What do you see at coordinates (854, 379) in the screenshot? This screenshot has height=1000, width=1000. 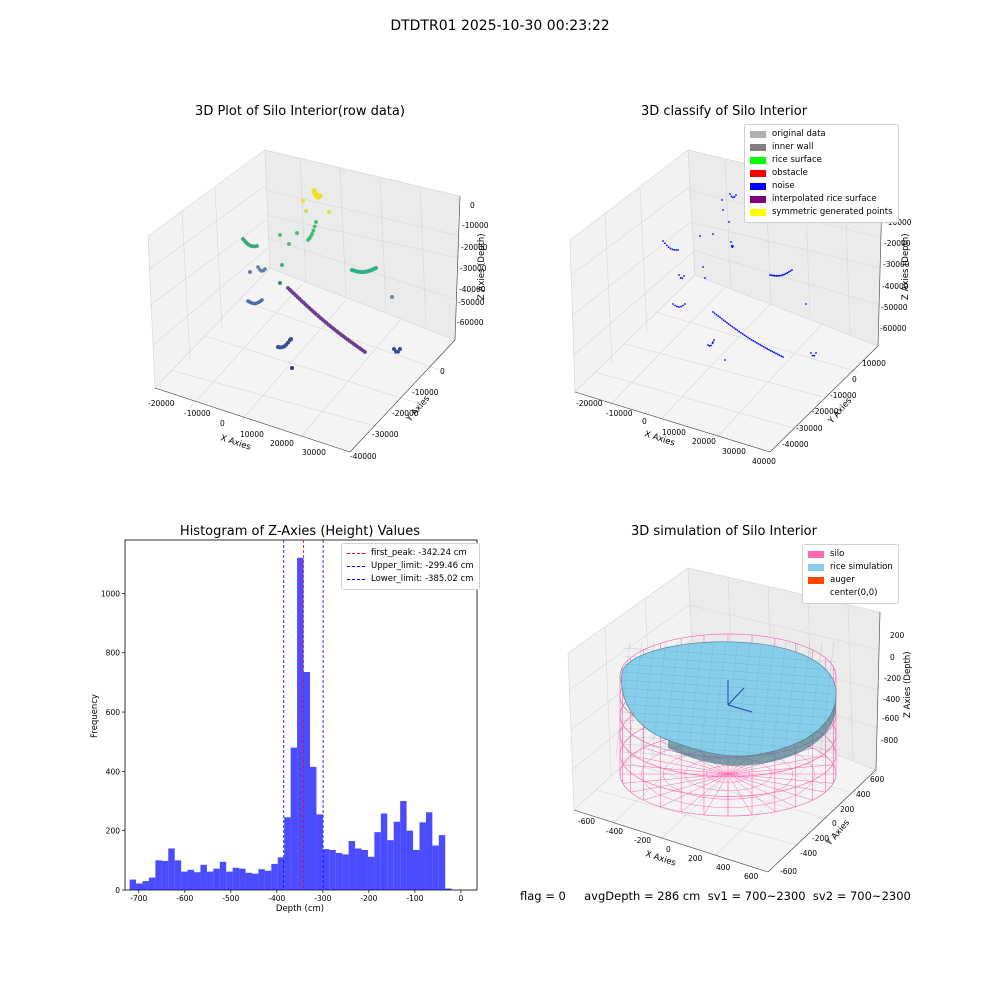 I see `classify-y-tick: 0` at bounding box center [854, 379].